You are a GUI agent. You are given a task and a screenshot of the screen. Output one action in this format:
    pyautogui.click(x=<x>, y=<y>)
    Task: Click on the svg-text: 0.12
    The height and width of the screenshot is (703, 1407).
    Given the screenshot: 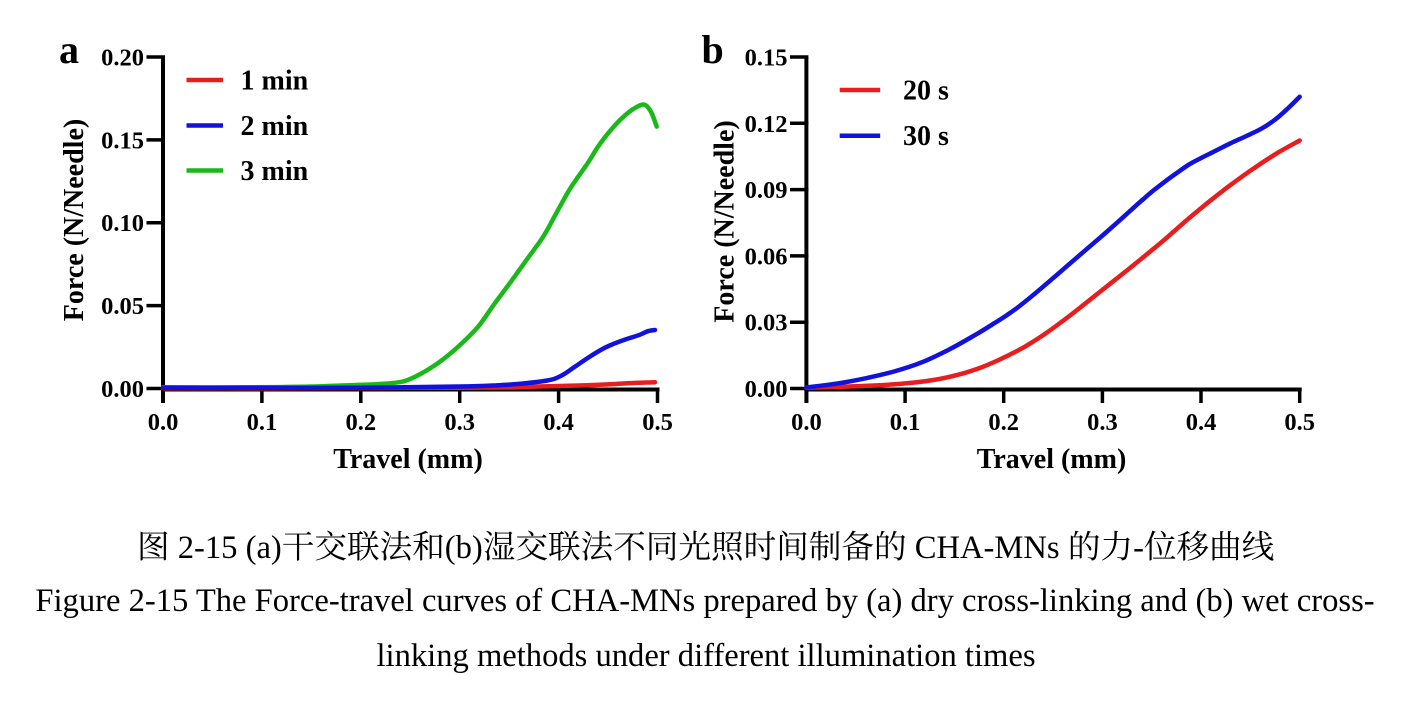 What is the action you would take?
    pyautogui.click(x=766, y=124)
    